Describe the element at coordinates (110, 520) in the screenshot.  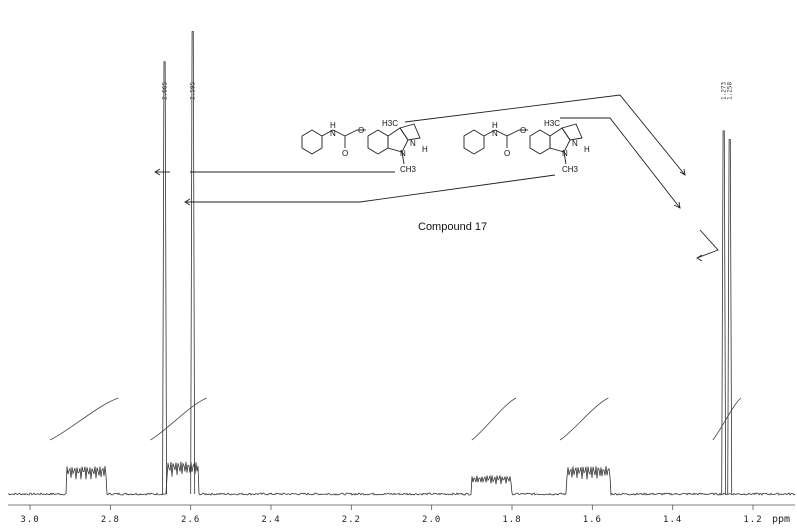
I see `x-tick-label: 2.8` at that location.